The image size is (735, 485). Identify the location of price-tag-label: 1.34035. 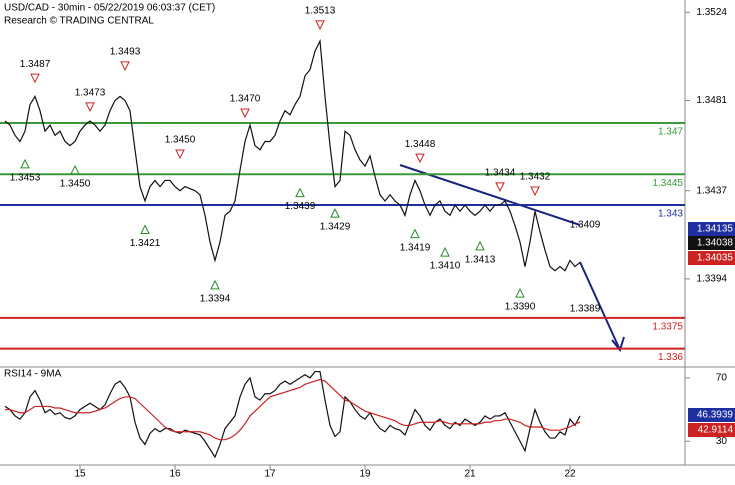
(715, 258).